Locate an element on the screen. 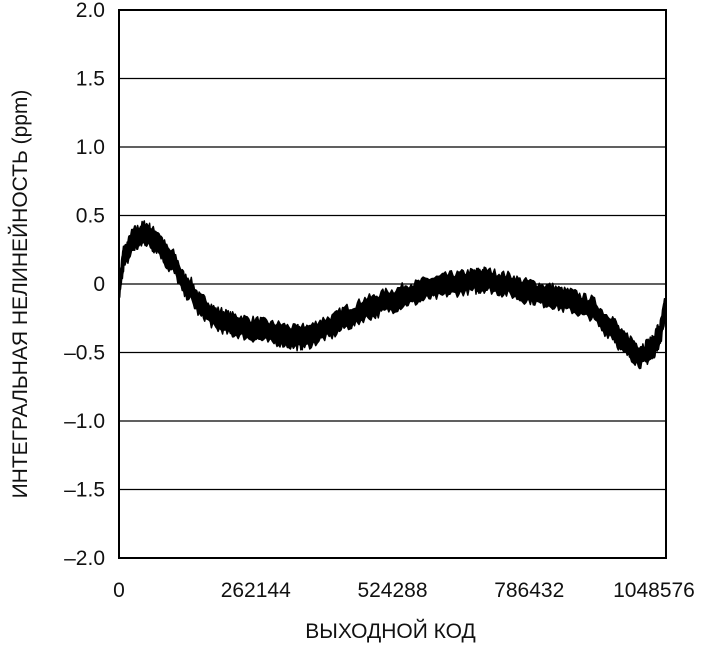  y-tick-label: 1.5 is located at coordinates (90, 79).